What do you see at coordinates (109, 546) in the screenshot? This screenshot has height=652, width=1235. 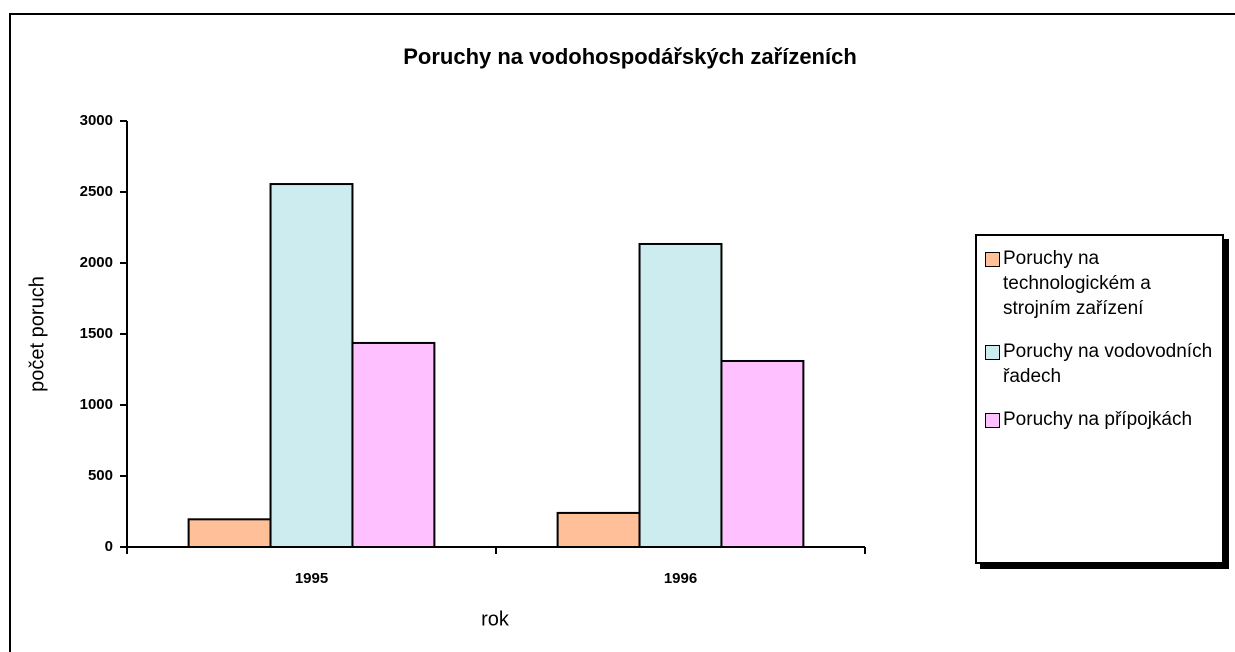 I see `y-tick-label: 0` at bounding box center [109, 546].